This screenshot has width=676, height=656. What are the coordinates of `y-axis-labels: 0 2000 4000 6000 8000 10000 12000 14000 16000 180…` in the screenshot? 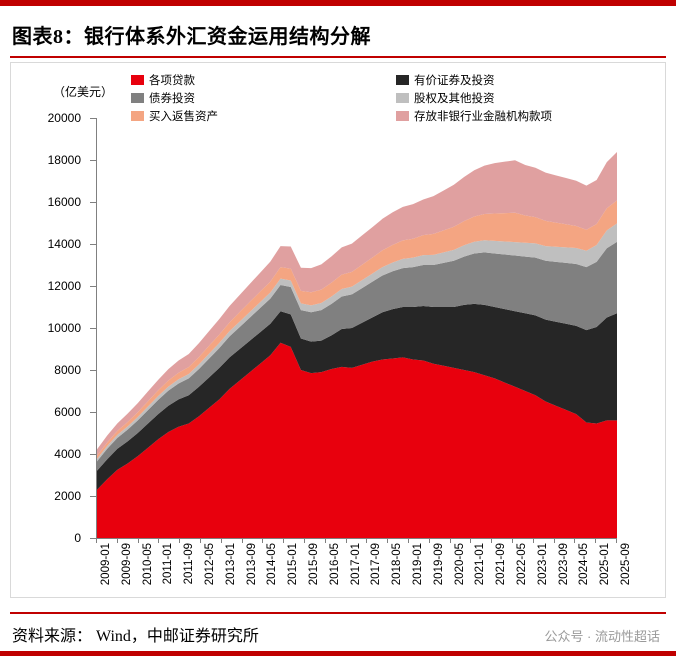 It's located at (50, 328).